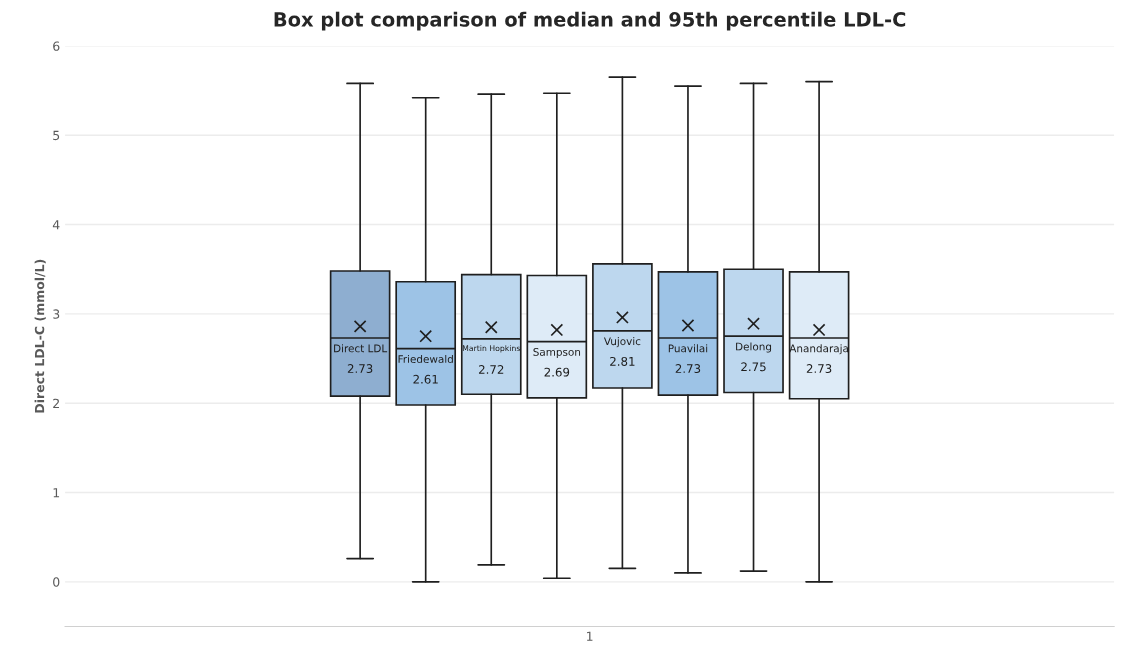 The width and height of the screenshot is (1122, 656). Describe the element at coordinates (56, 46) in the screenshot. I see `y-tick-label: 6` at that location.